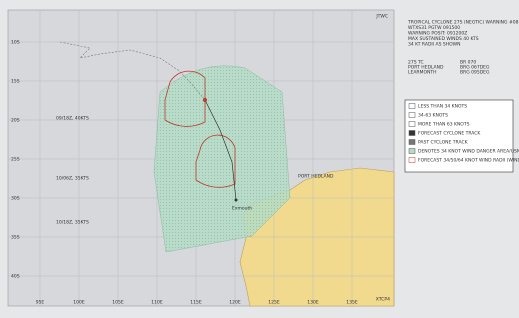 The width and height of the screenshot is (519, 318). I want to click on info-line: 34 KT RADII AS SHOWN, so click(434, 45).